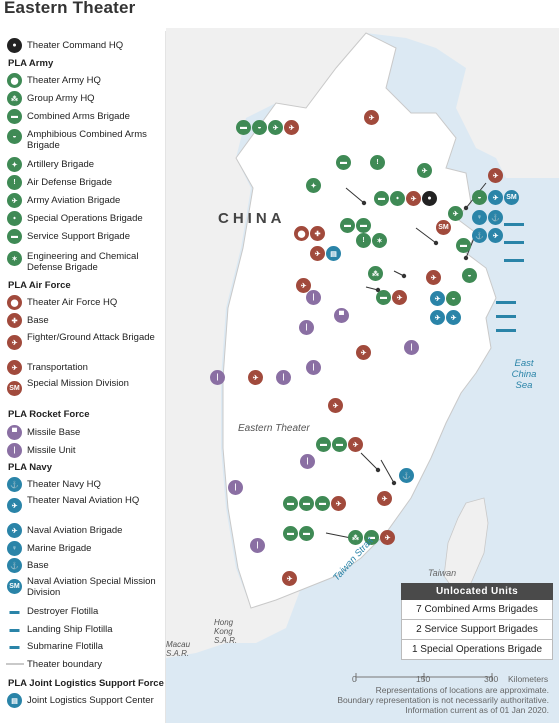  I want to click on legend-item-theater-boundary: Theater boundary, so click(64, 664).